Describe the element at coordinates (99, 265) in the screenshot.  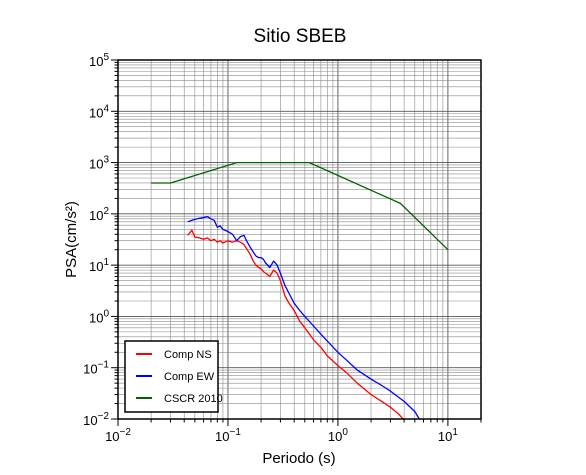
I see `y-tick-label: 10¹` at that location.